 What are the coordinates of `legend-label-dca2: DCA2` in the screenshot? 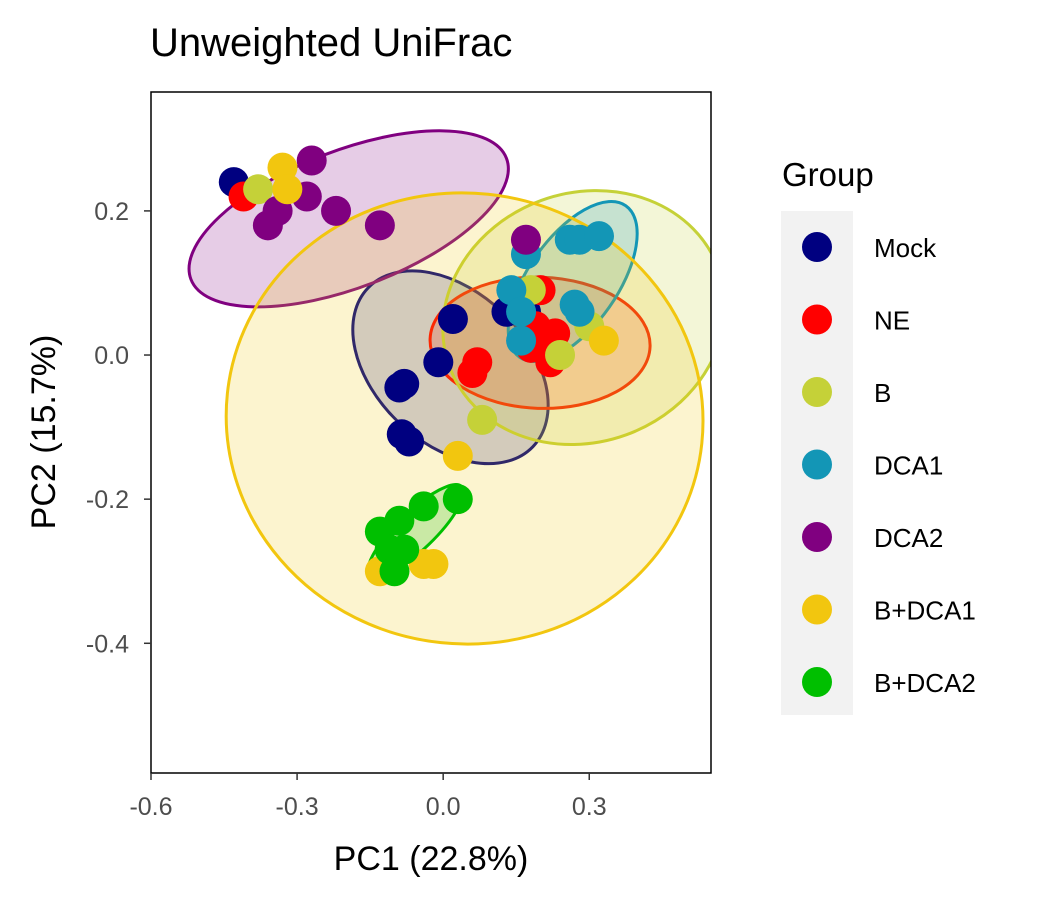 It's located at (908, 538).